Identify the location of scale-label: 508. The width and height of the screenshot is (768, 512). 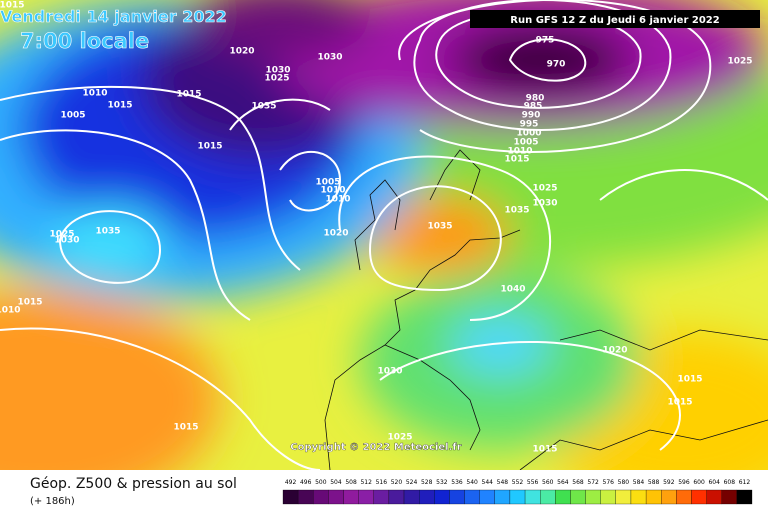
(351, 482).